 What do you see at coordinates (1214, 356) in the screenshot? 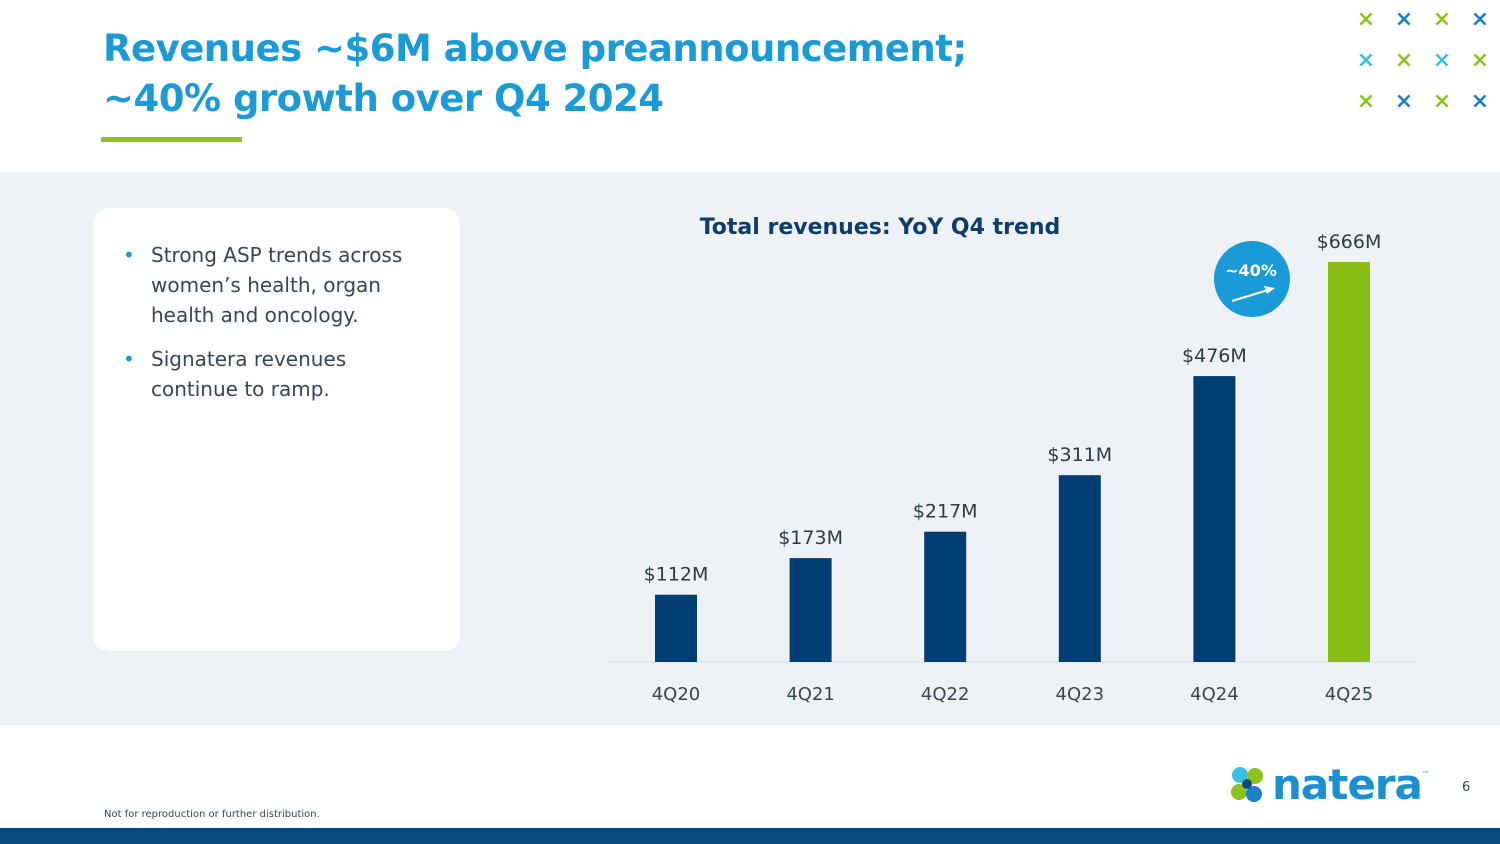
I see `value-label-4q24: $476M` at bounding box center [1214, 356].